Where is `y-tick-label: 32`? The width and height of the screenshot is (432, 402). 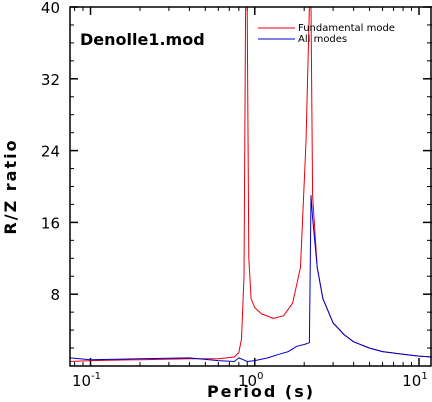 y-tick-label: 32 is located at coordinates (50, 80).